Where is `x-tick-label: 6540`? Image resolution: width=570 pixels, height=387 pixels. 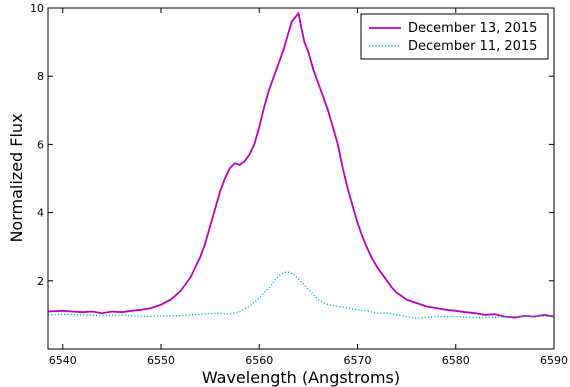 x-tick-label: 6540 is located at coordinates (63, 360).